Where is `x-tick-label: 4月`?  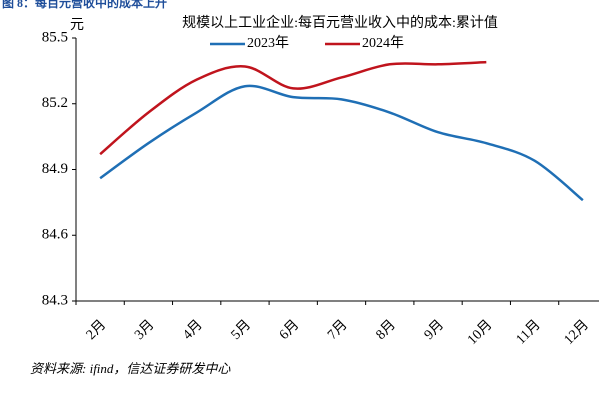 x-tick-label: 4月 is located at coordinates (193, 330).